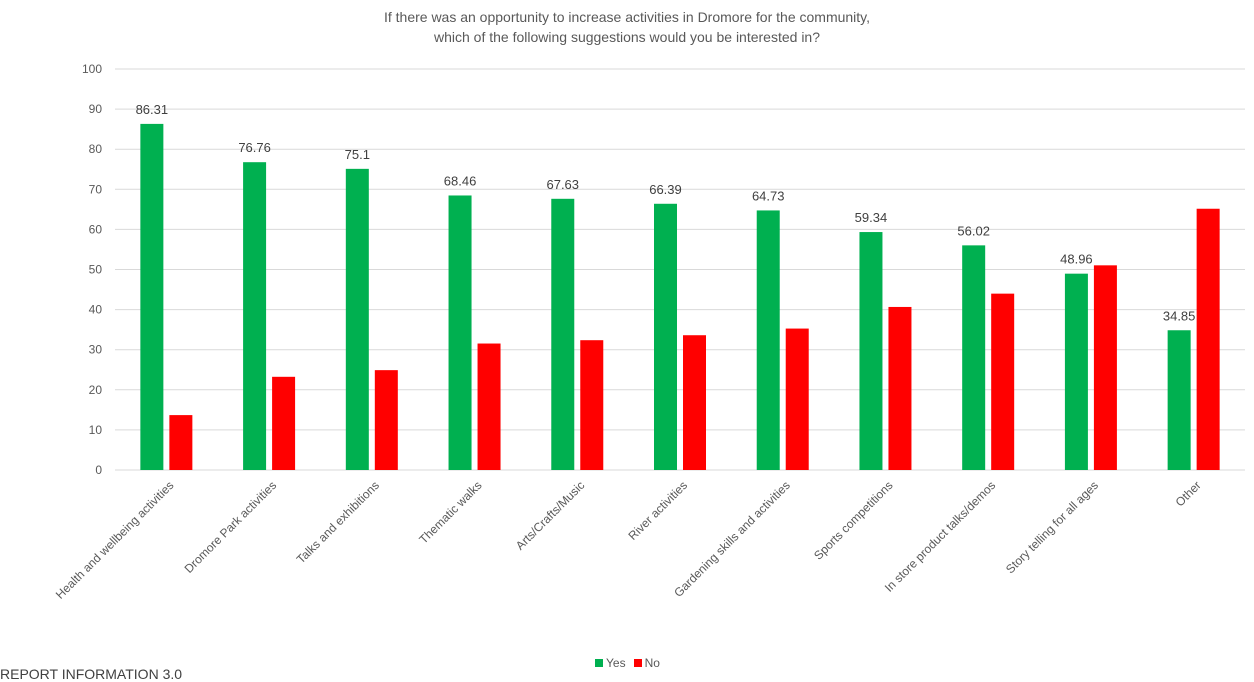 The width and height of the screenshot is (1254, 682). Describe the element at coordinates (460, 180) in the screenshot. I see `data-label-yes-3: 68.46` at that location.